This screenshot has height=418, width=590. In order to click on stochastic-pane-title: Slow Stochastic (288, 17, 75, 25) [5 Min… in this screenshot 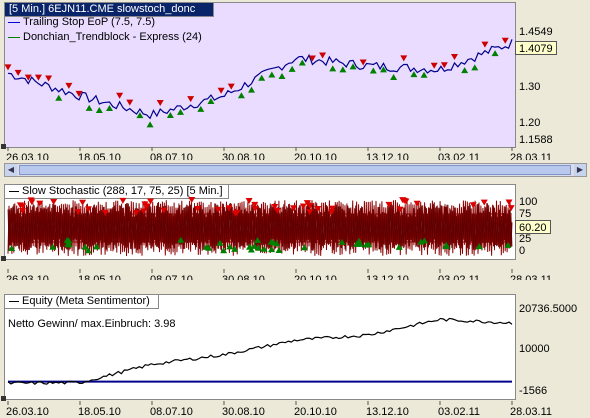, I will do `click(116, 191)`.